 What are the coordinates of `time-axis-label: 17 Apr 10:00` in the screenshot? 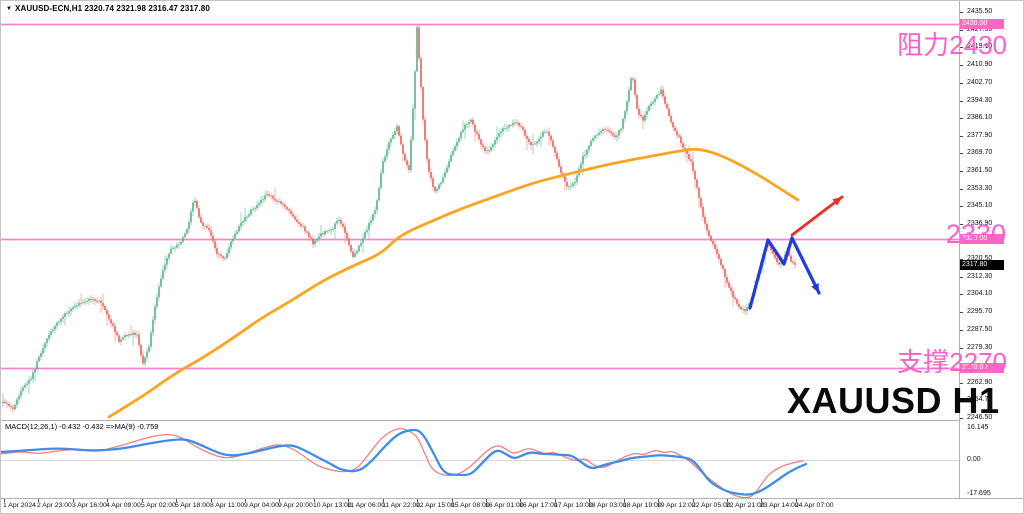 It's located at (573, 505).